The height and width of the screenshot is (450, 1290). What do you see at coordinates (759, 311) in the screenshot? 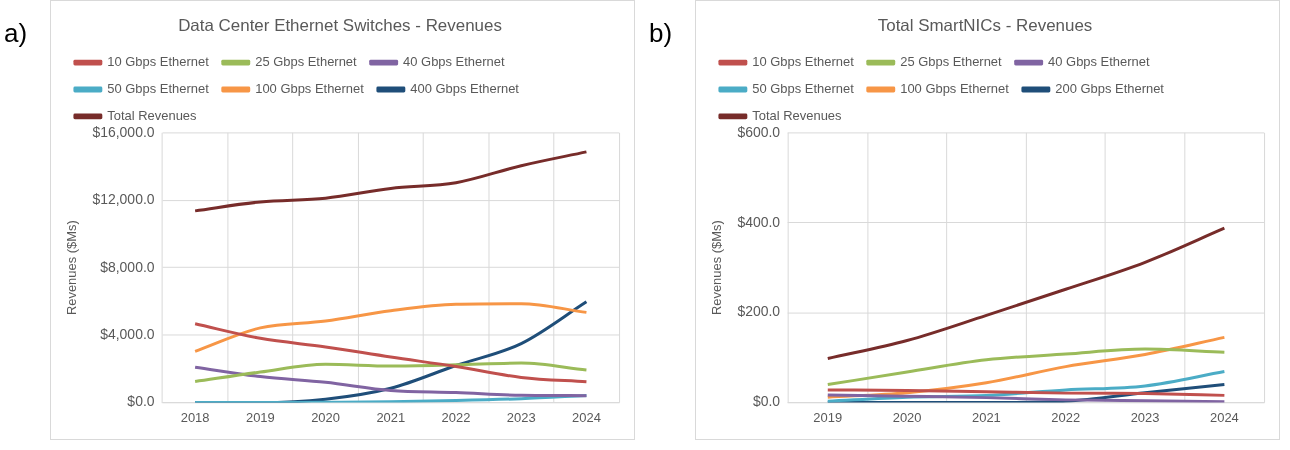
I see `y-tick-label: $200.0` at bounding box center [759, 311].